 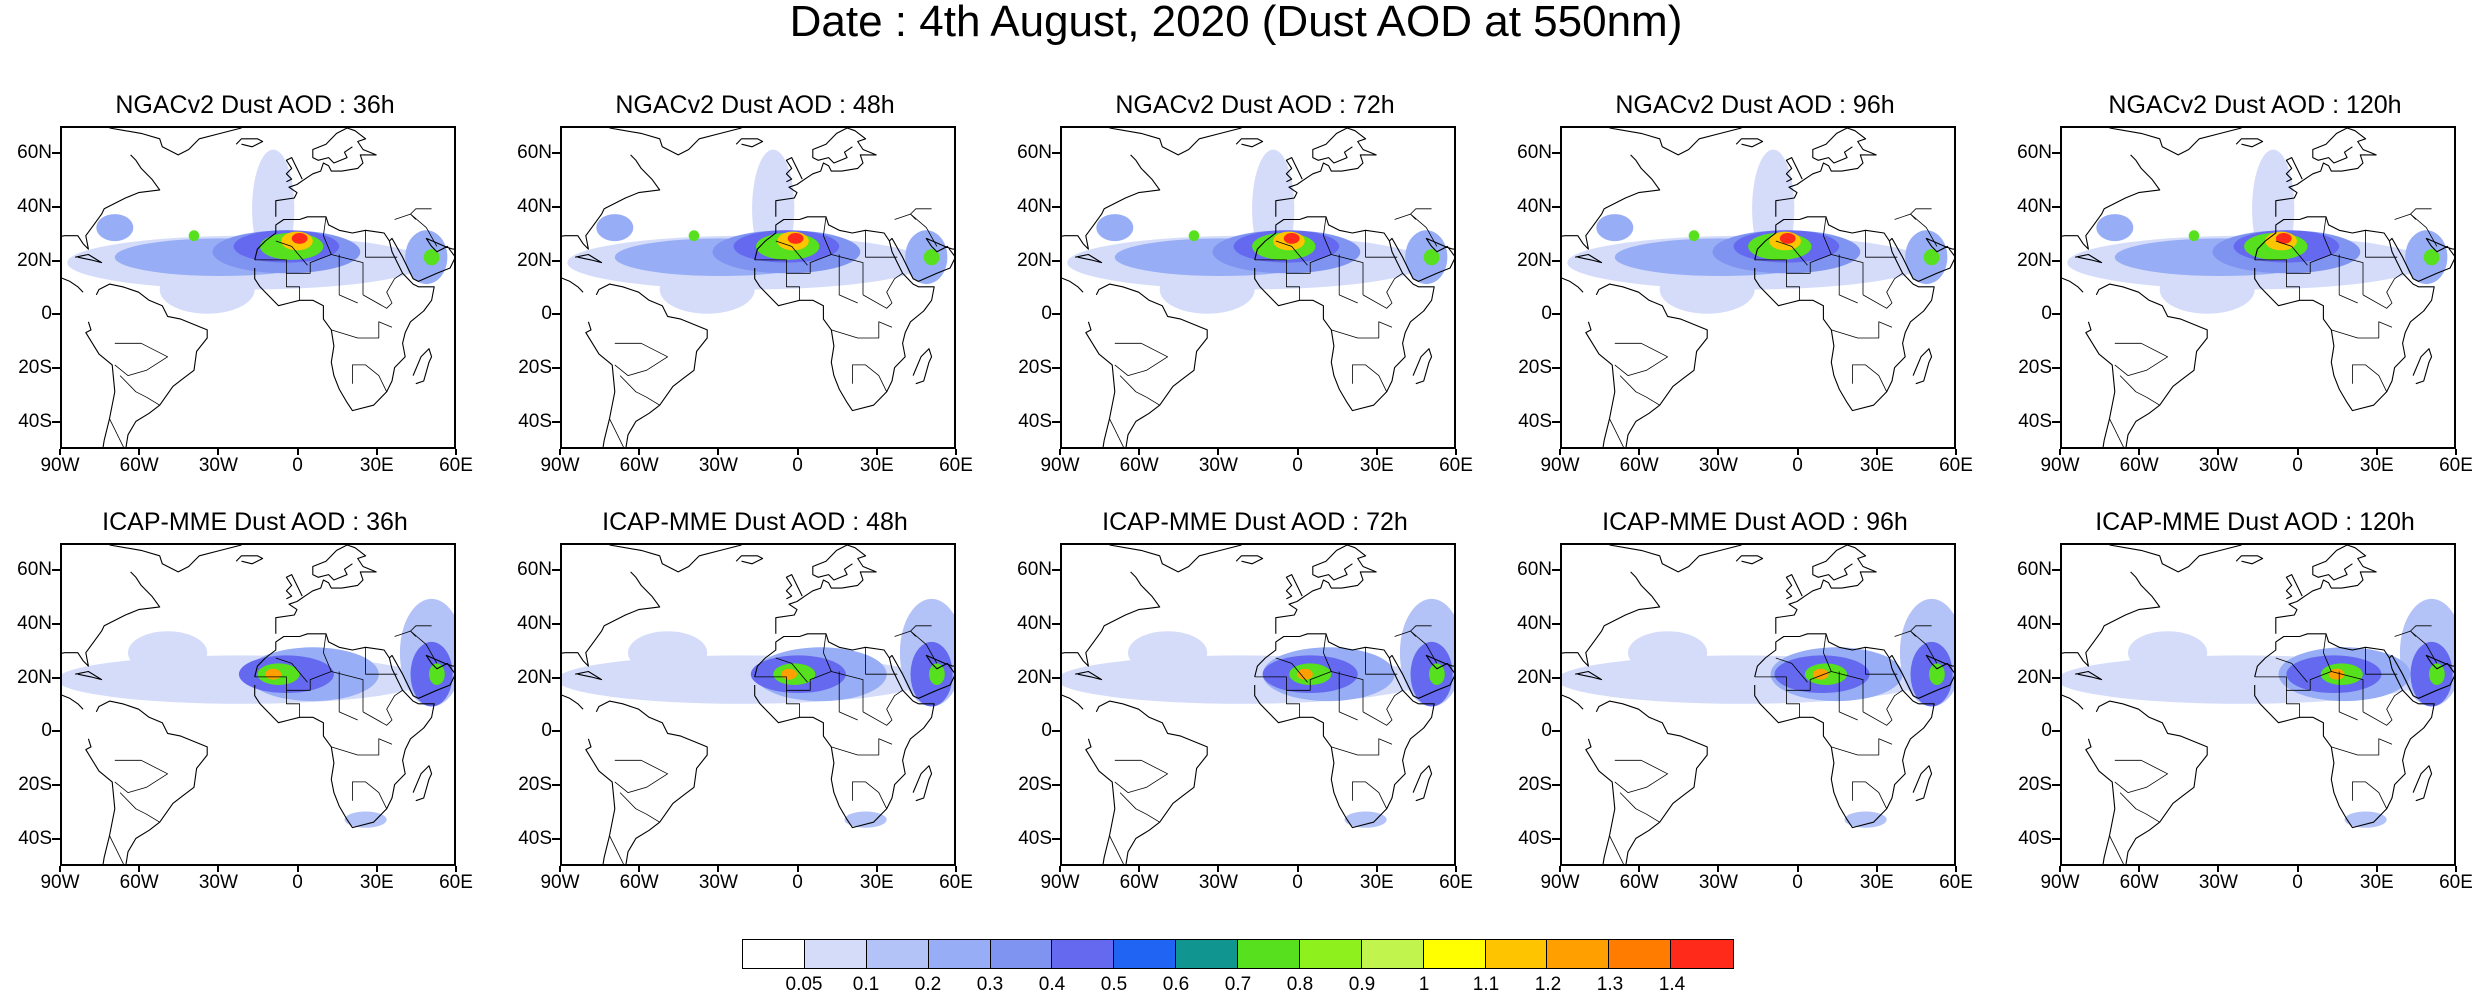 I want to click on colorbar-label: 0.05, so click(x=804, y=984).